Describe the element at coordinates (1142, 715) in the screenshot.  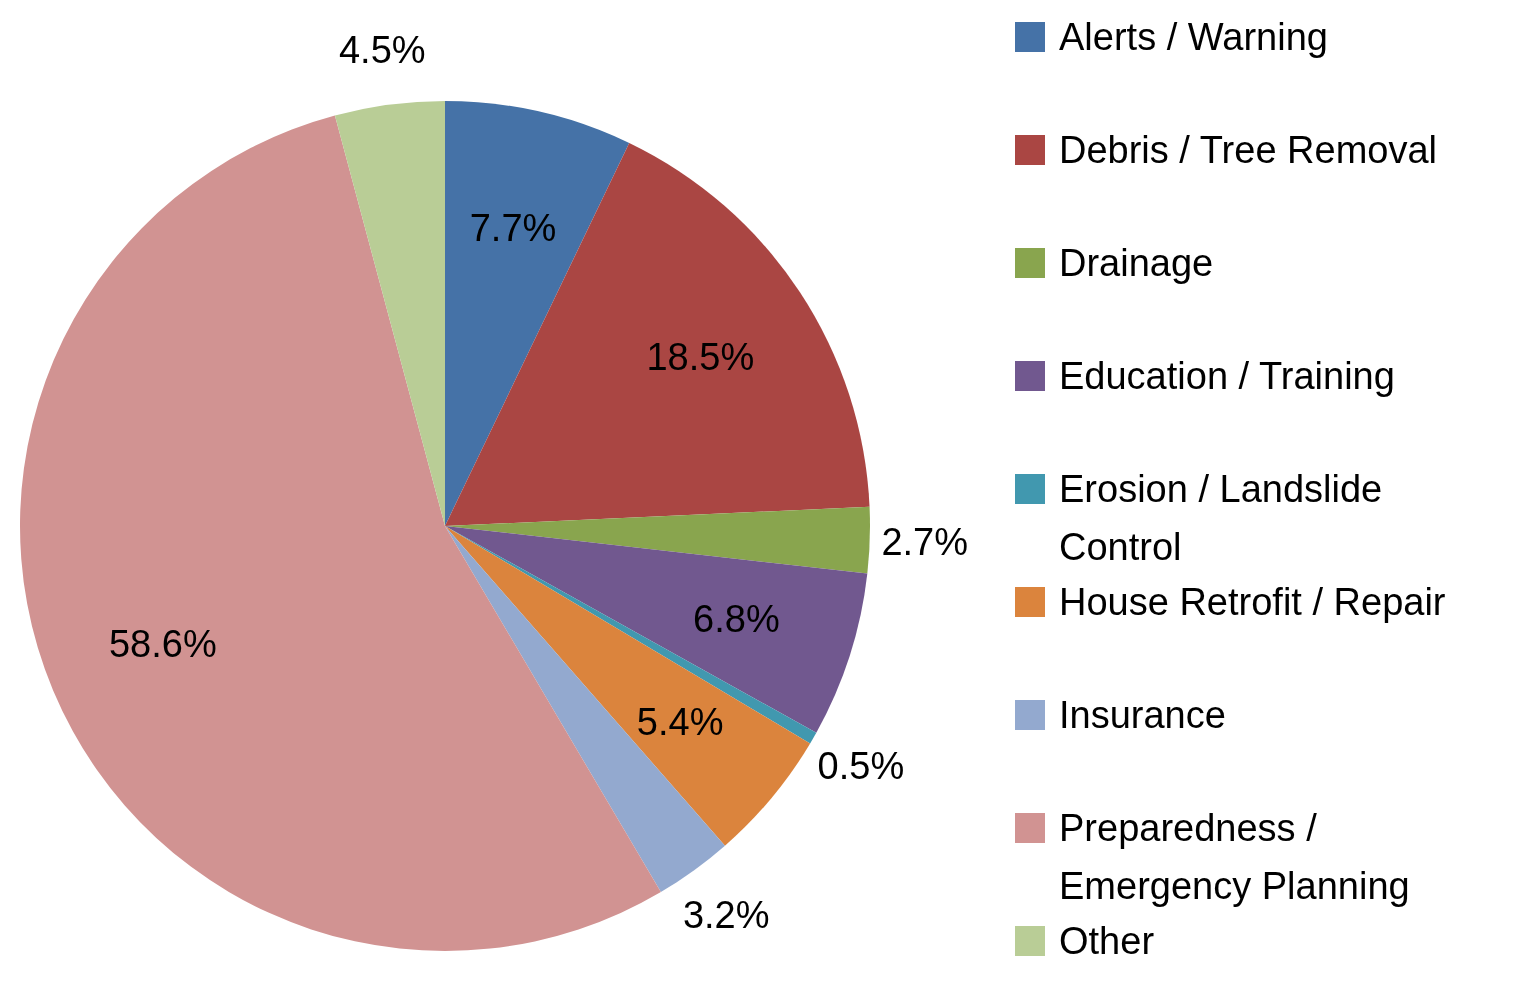
I see `legend-label: Insurance` at that location.